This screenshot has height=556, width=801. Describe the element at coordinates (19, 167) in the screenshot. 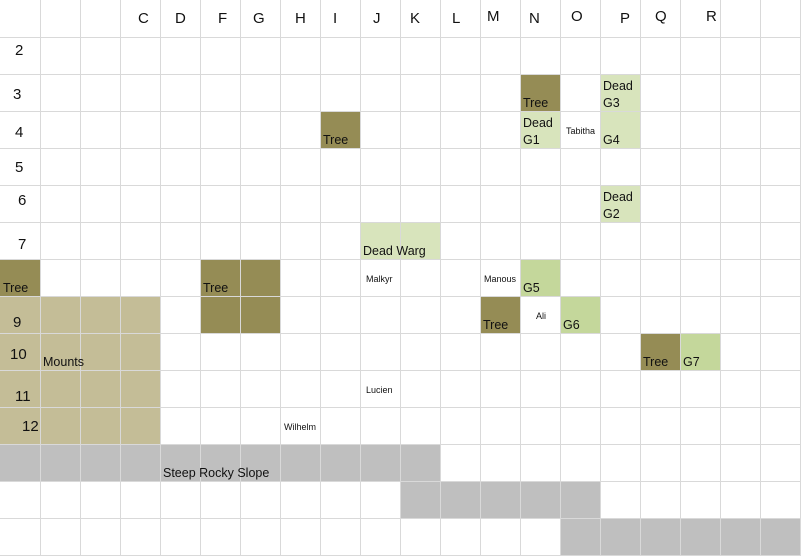

I see `row-header-5: 5` at that location.